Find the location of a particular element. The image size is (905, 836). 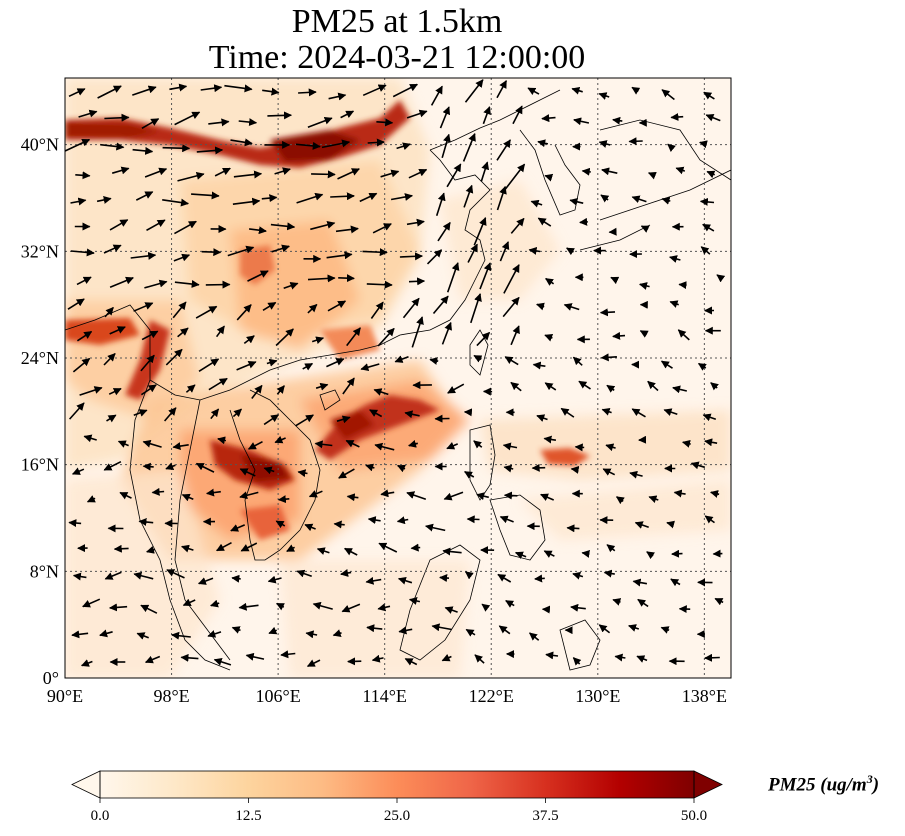

colorbar-ticks: 0.0 12.5 25.0 37.5 50.0 is located at coordinates (399, 811).